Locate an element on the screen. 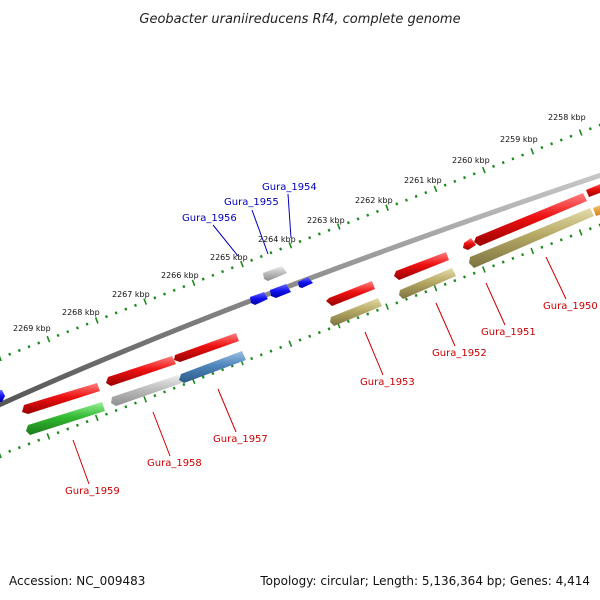  gene-label: Gura_1957 is located at coordinates (240, 439).